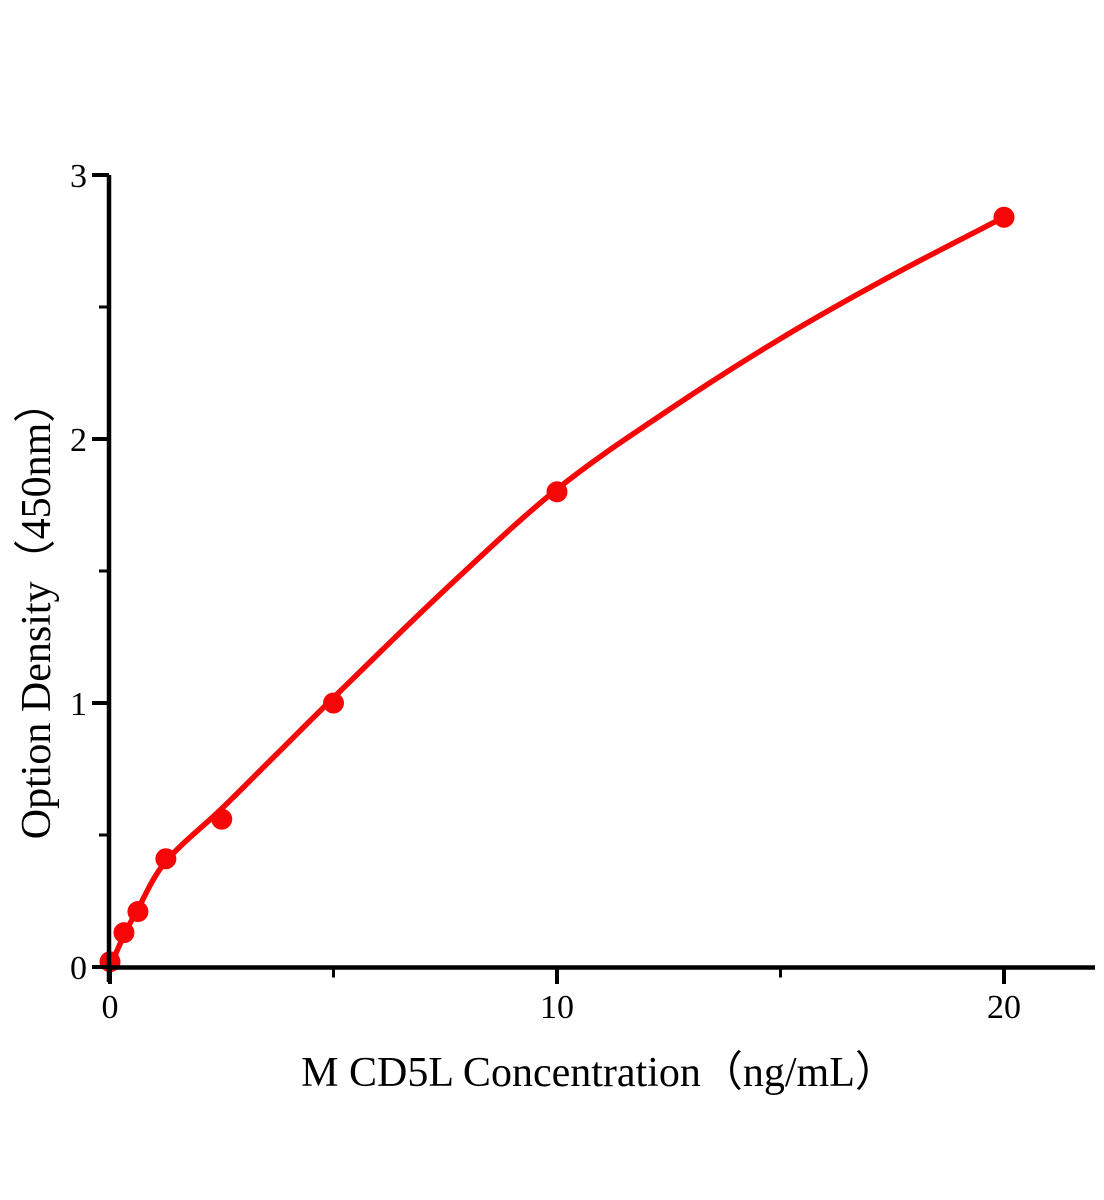  I want to click on x-tick-label: 20, so click(1004, 1007).